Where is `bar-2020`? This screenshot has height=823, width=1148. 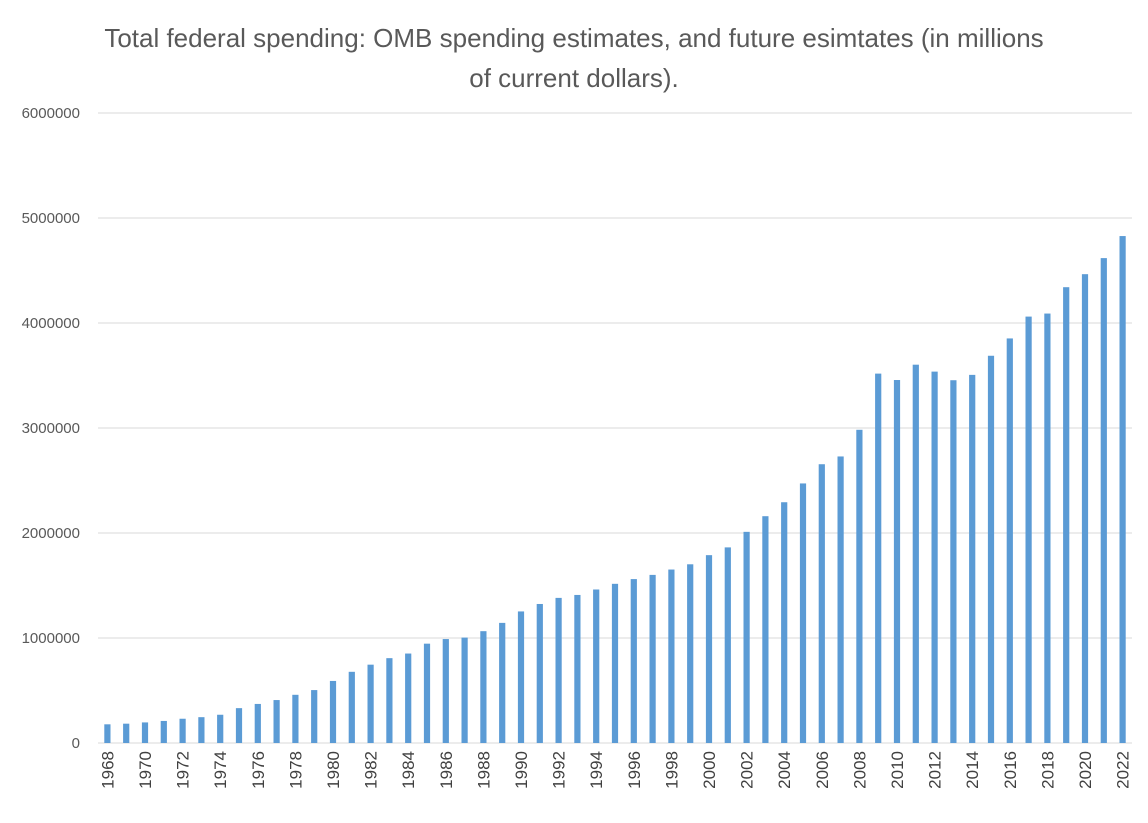
bar-2020 is located at coordinates (1085, 508).